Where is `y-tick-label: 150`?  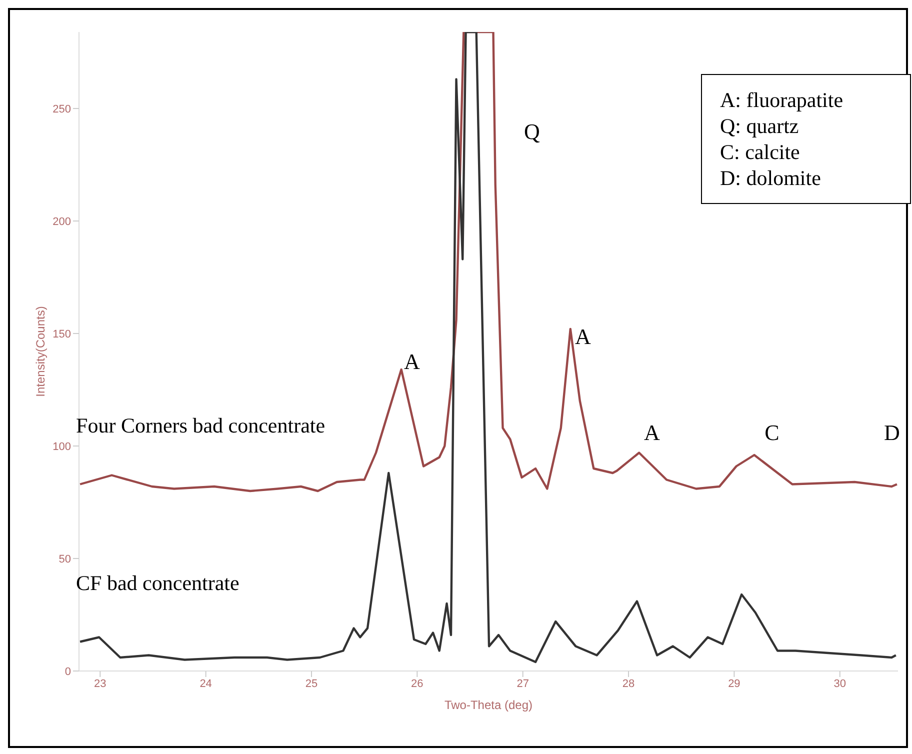
y-tick-label: 150 is located at coordinates (61, 334).